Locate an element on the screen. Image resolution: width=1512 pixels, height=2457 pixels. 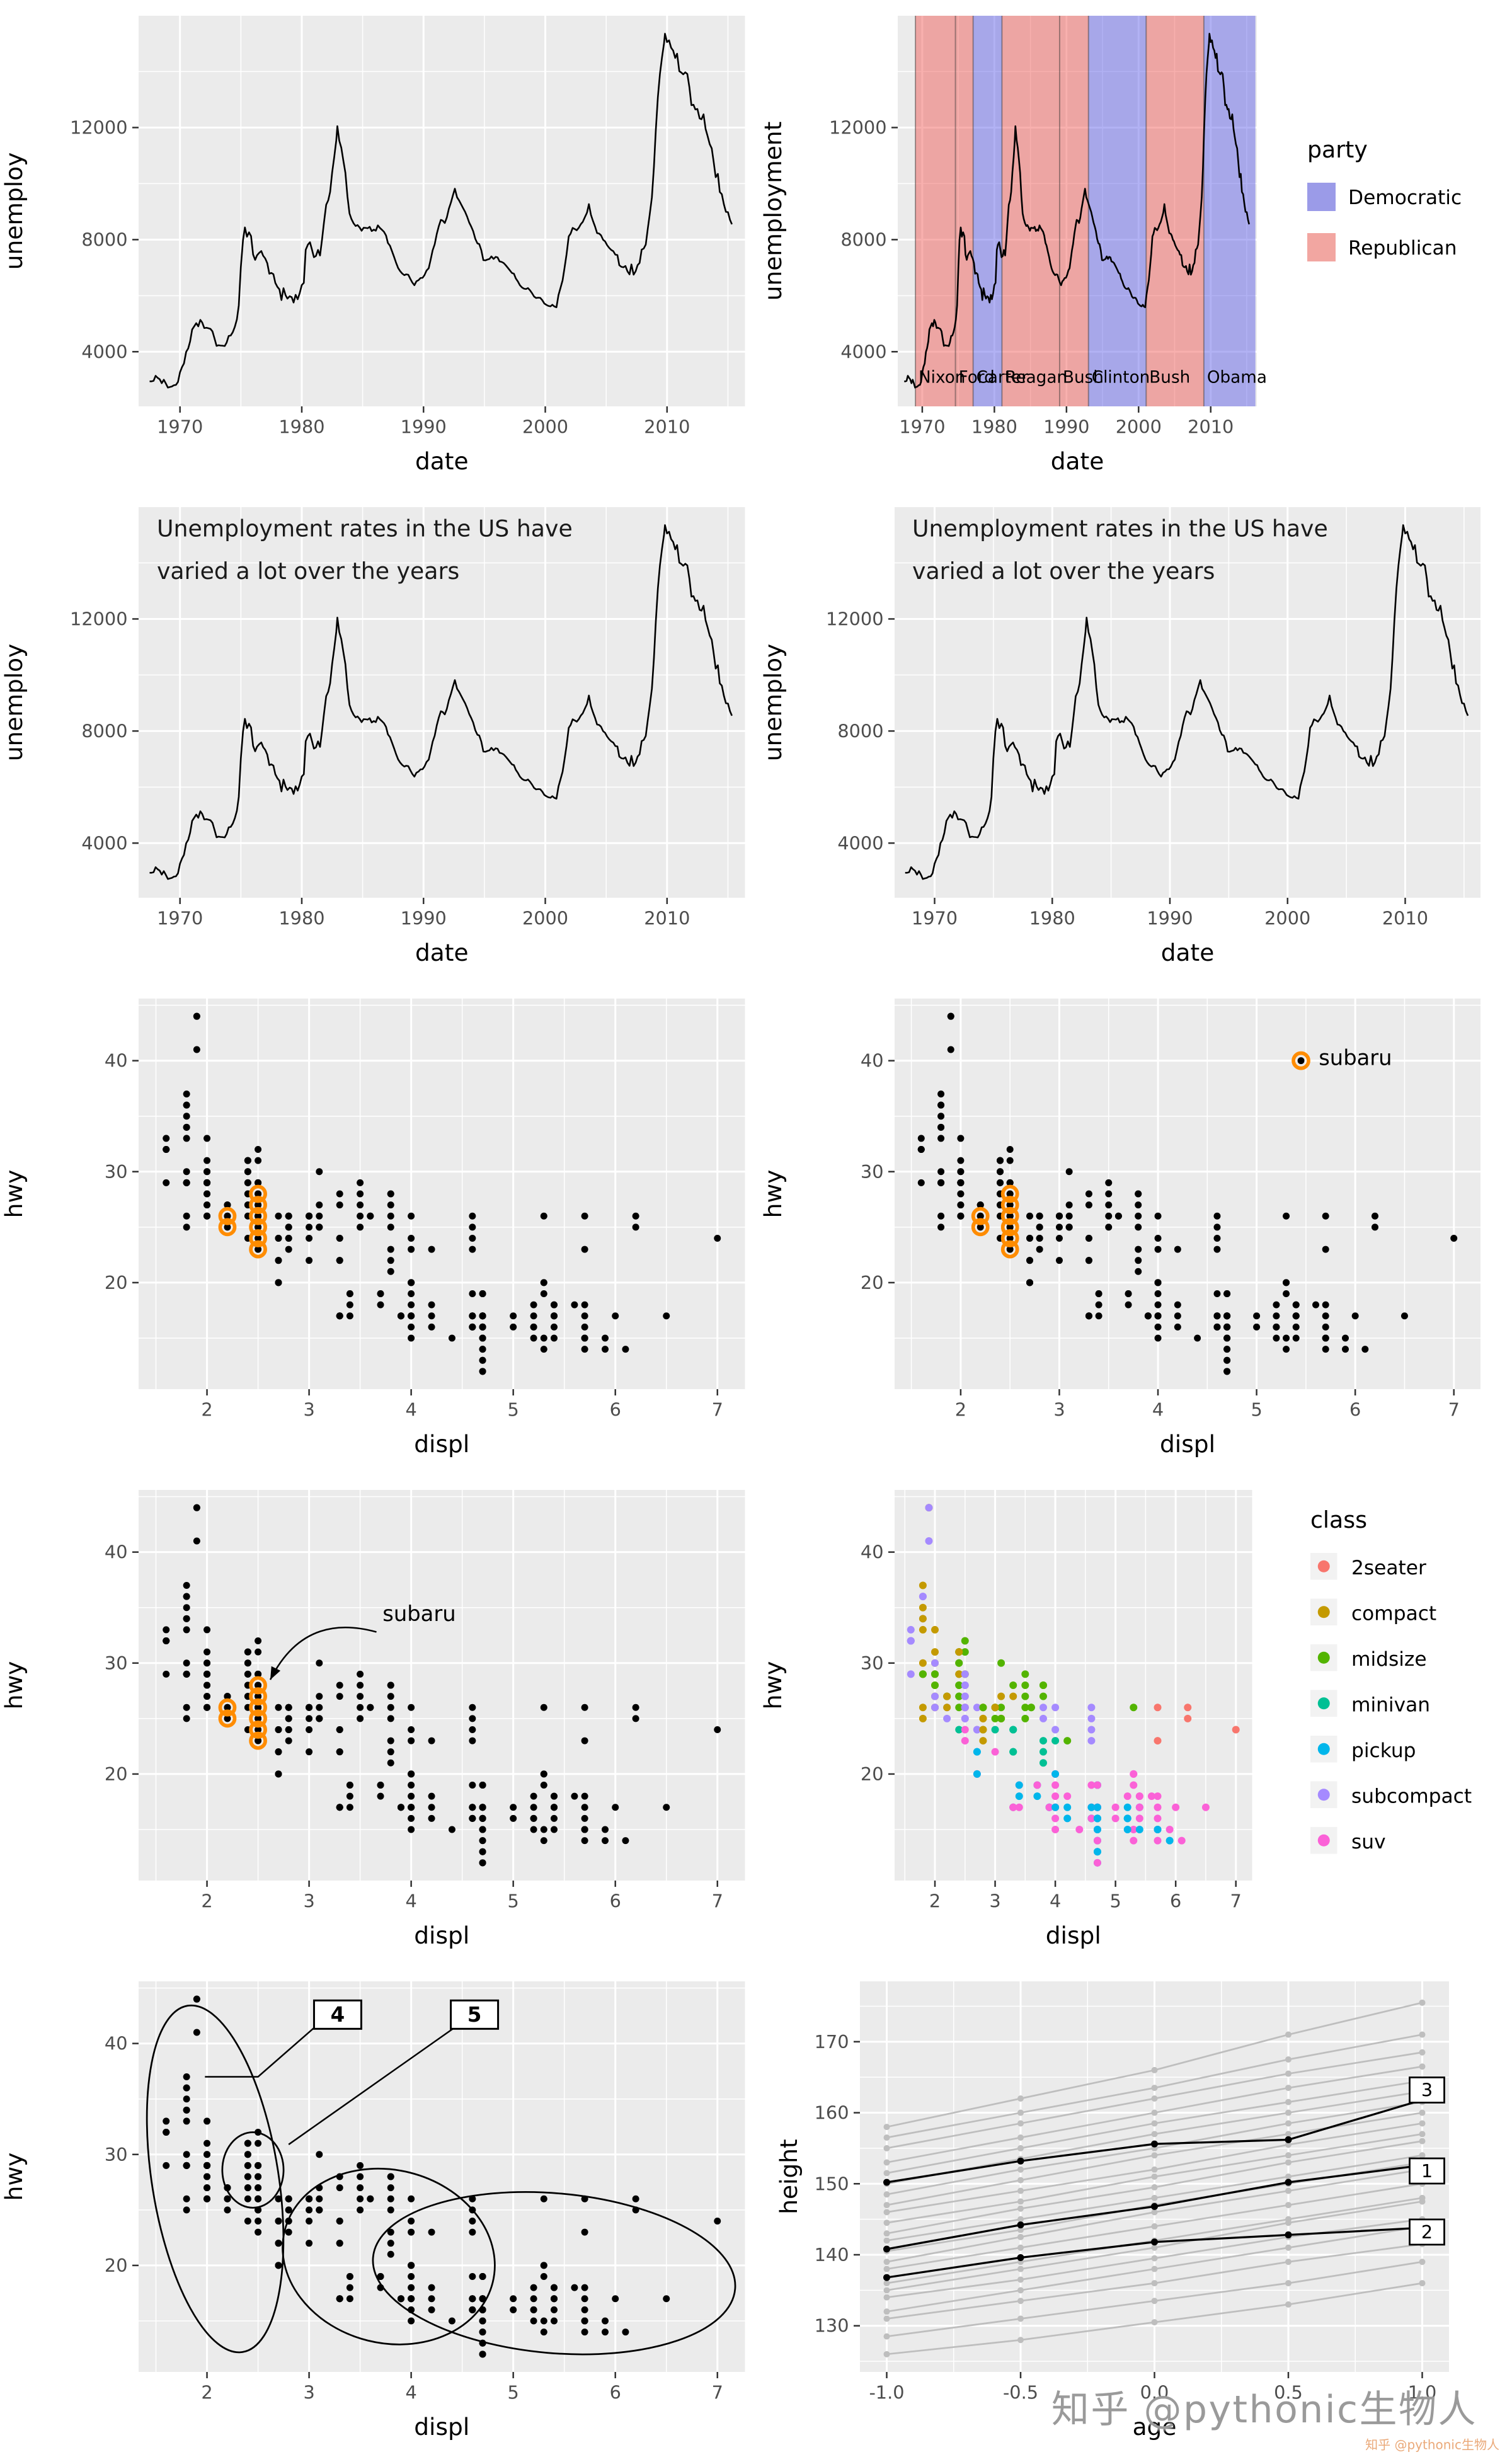
chart-unemploy-line-panel is located at coordinates (442, 211).